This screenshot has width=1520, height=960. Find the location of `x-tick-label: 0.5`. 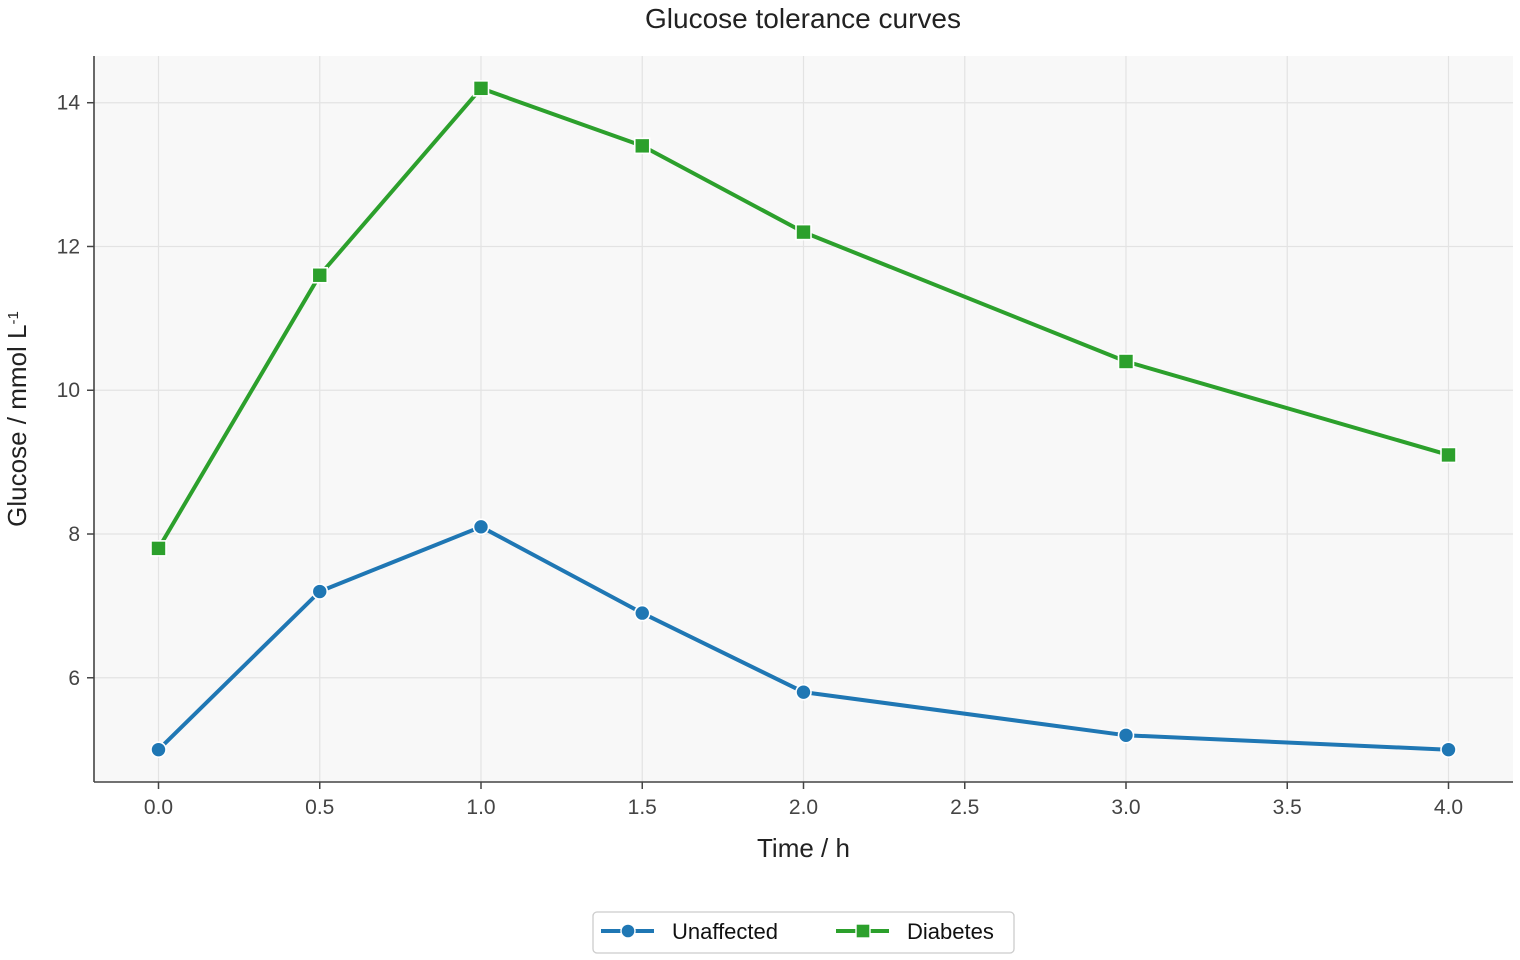

x-tick-label: 0.5 is located at coordinates (319, 807).